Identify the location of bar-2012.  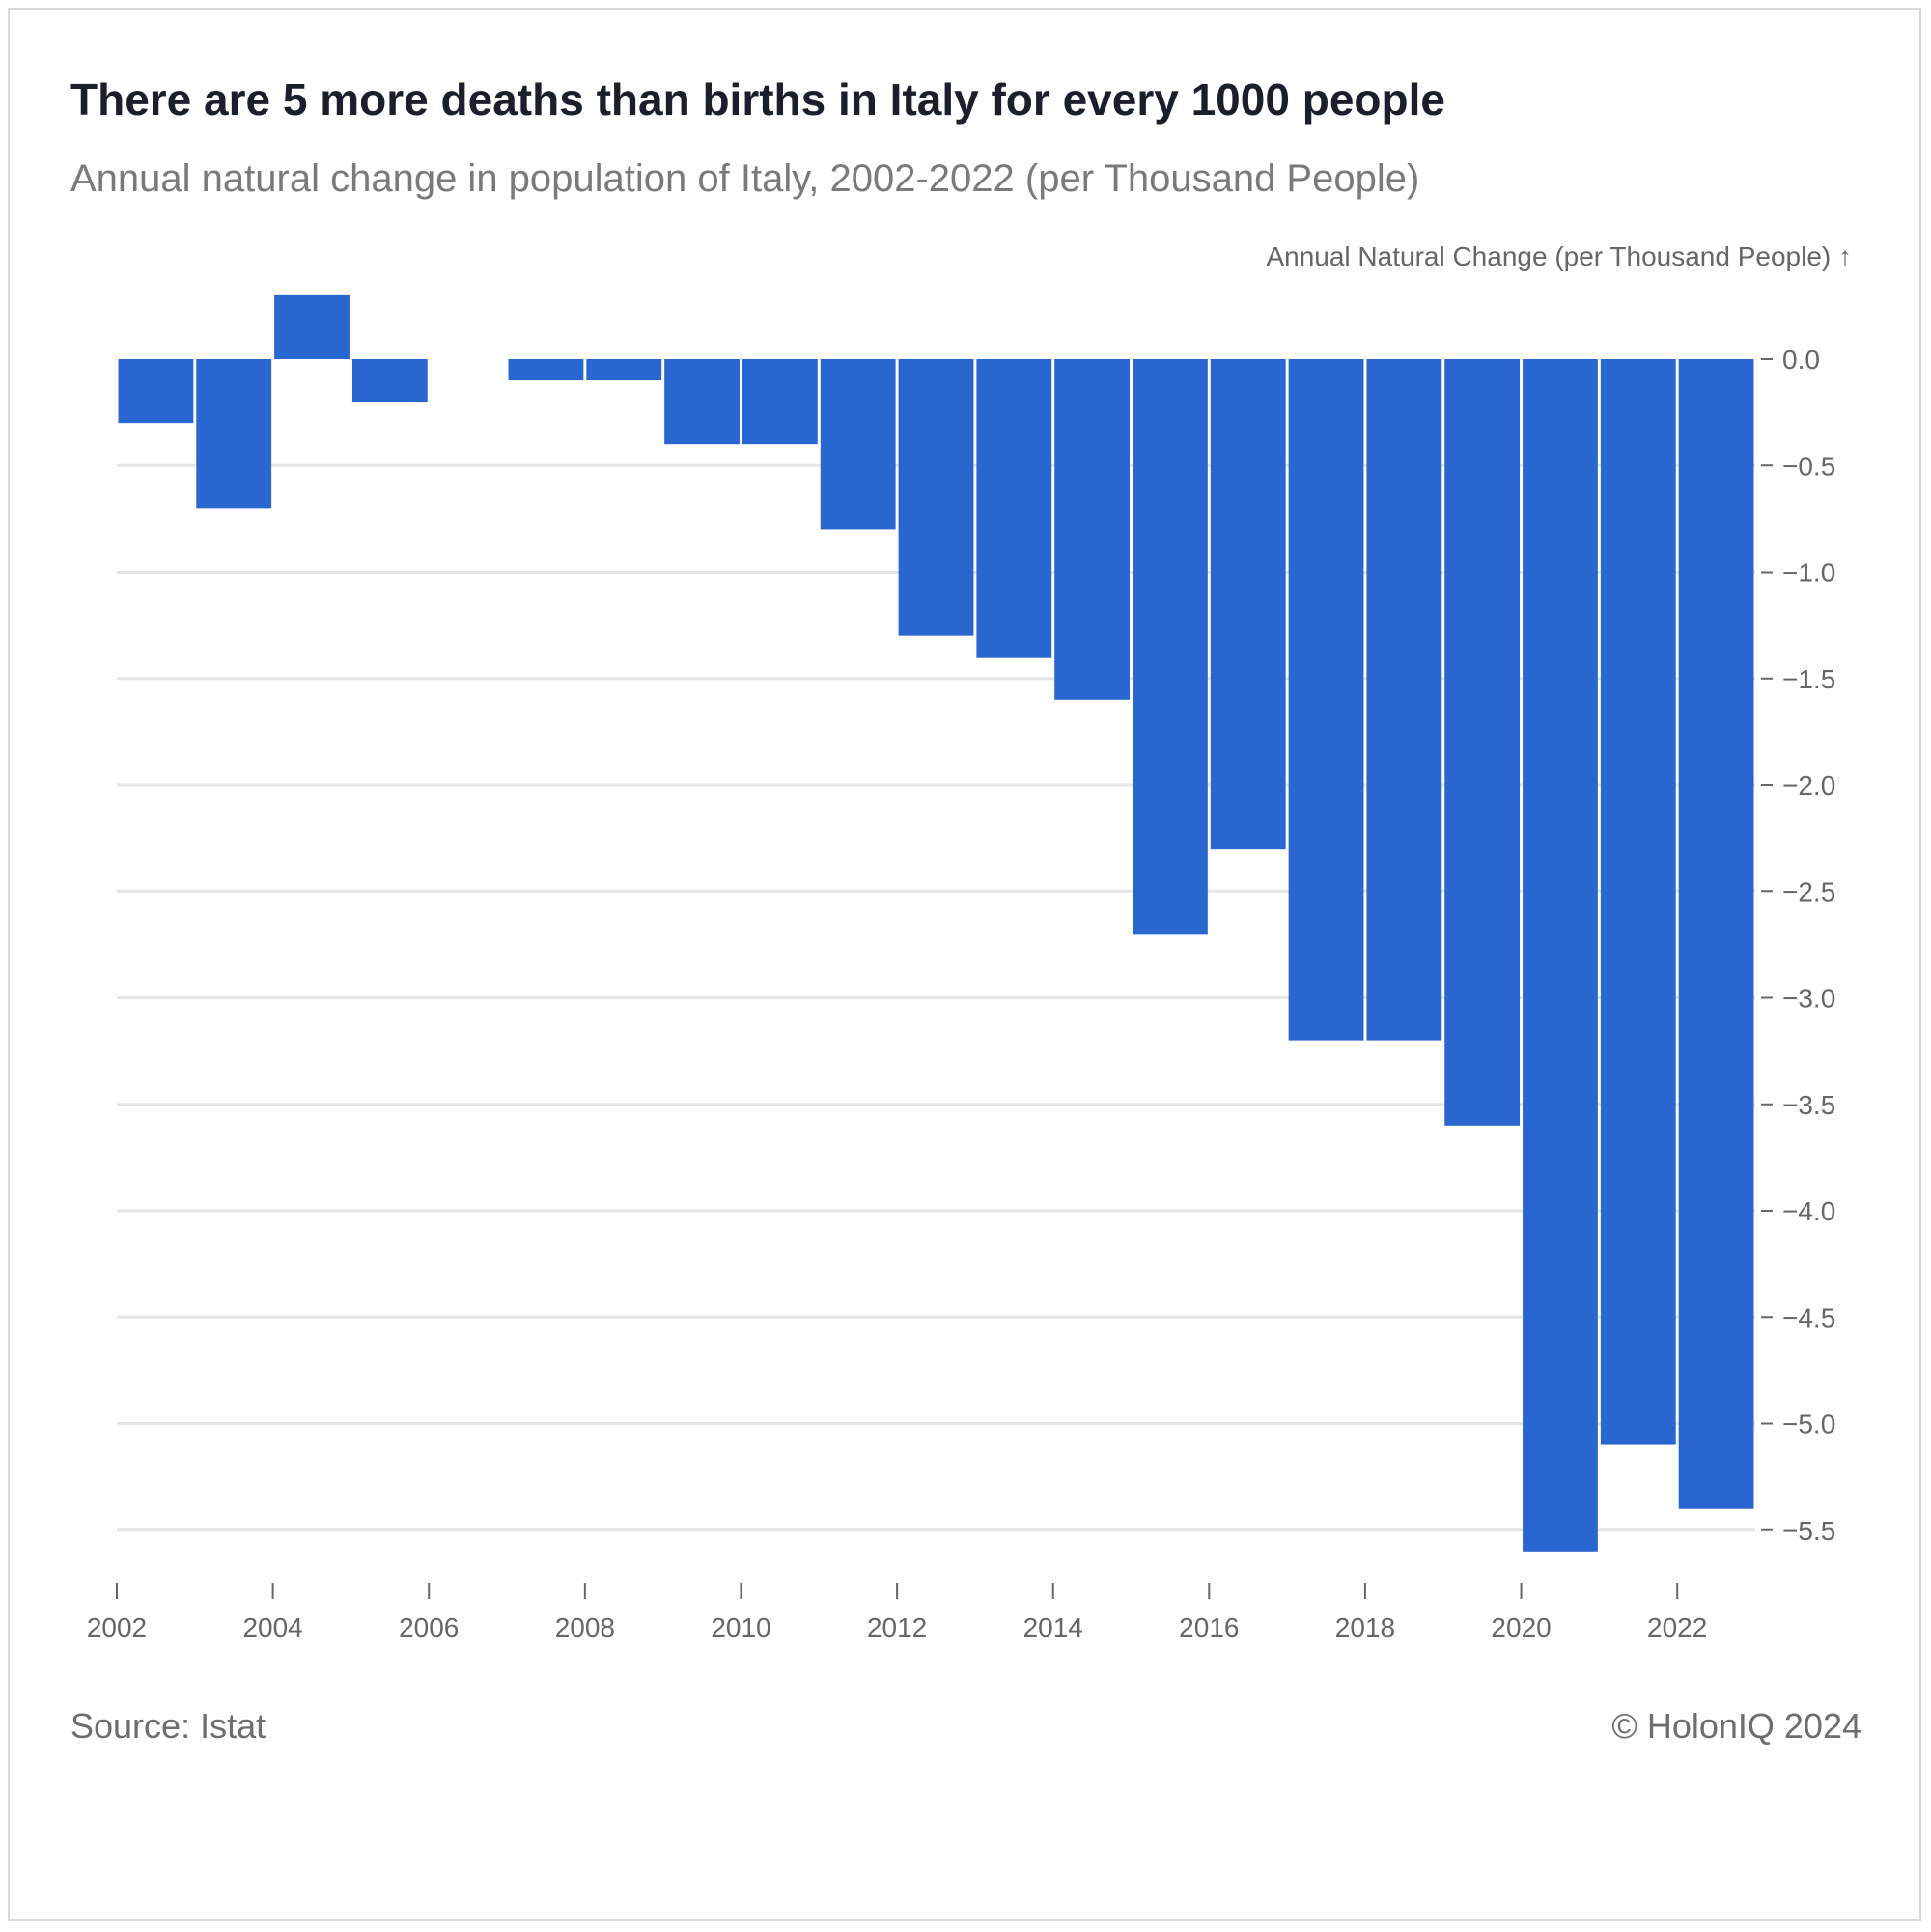
(936, 498).